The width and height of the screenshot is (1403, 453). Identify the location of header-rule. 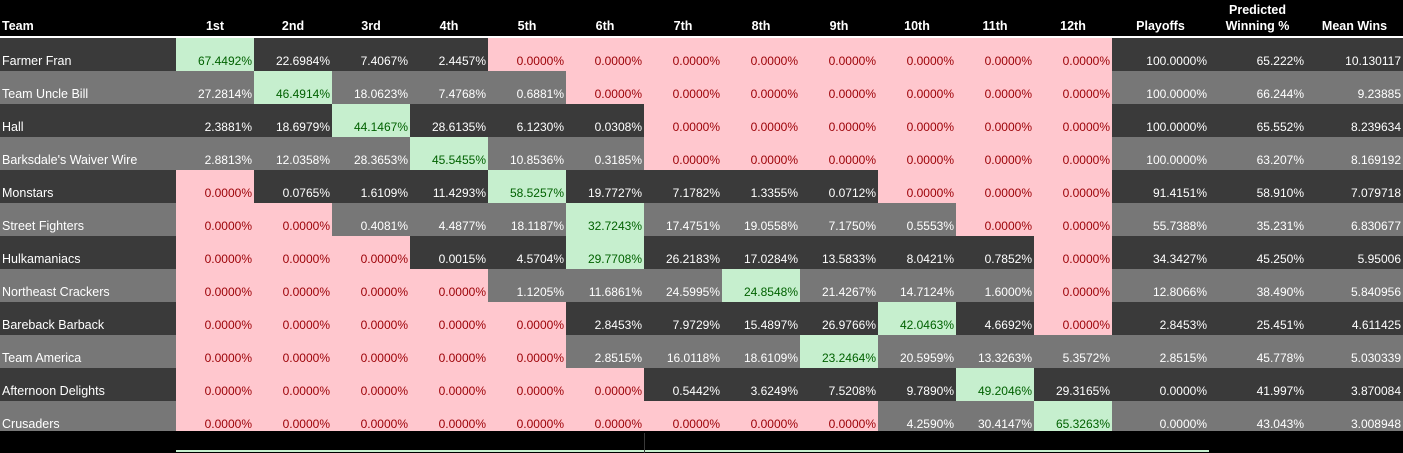
(701, 37).